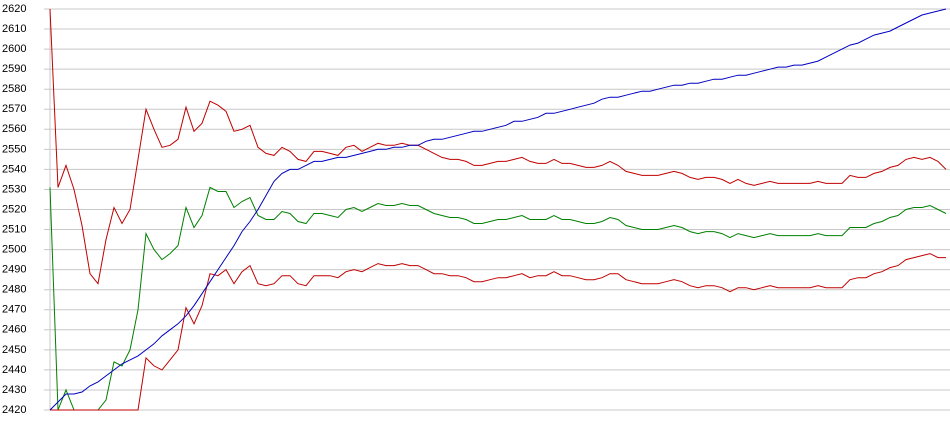 The width and height of the screenshot is (950, 435). I want to click on y-tick-label: 2520, so click(14, 209).